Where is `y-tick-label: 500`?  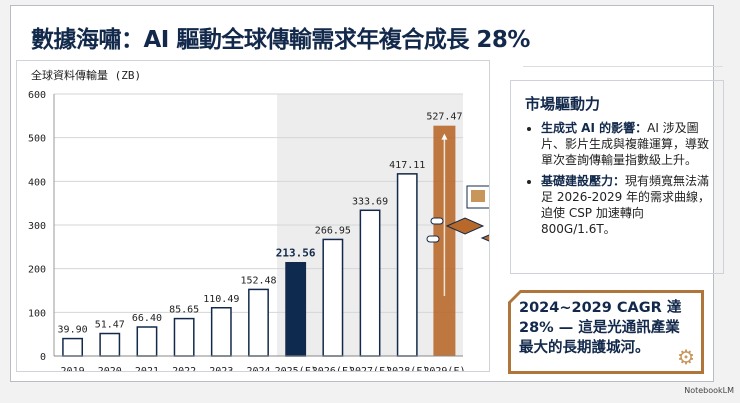 y-tick-label: 500 is located at coordinates (37, 139).